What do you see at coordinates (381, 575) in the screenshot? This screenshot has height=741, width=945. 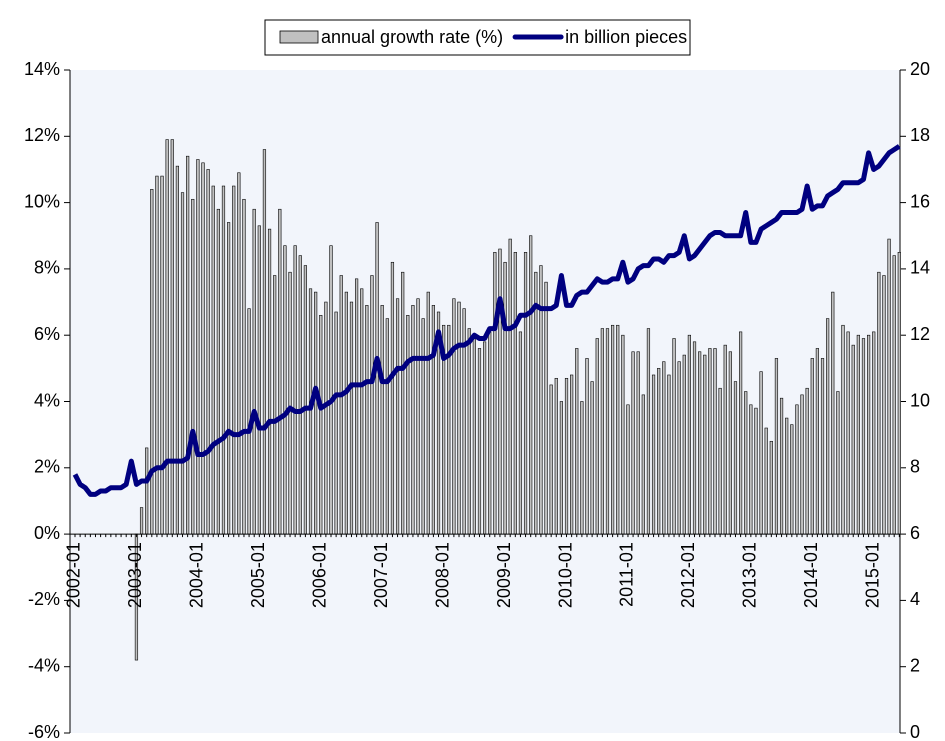 I see `x-tick-label: 2007-01` at bounding box center [381, 575].